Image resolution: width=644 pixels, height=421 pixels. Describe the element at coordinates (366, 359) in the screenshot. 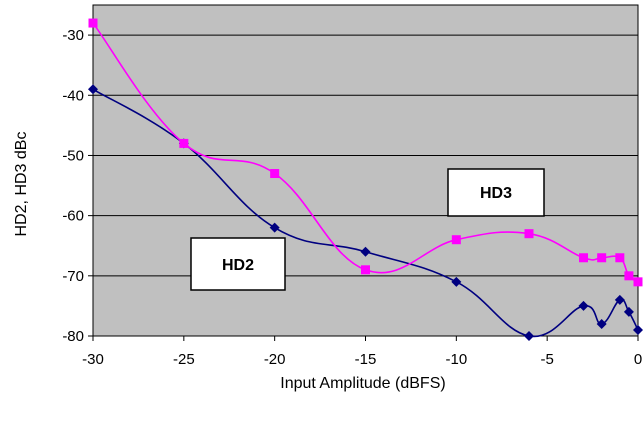

I see `x-tick-label: -15` at that location.